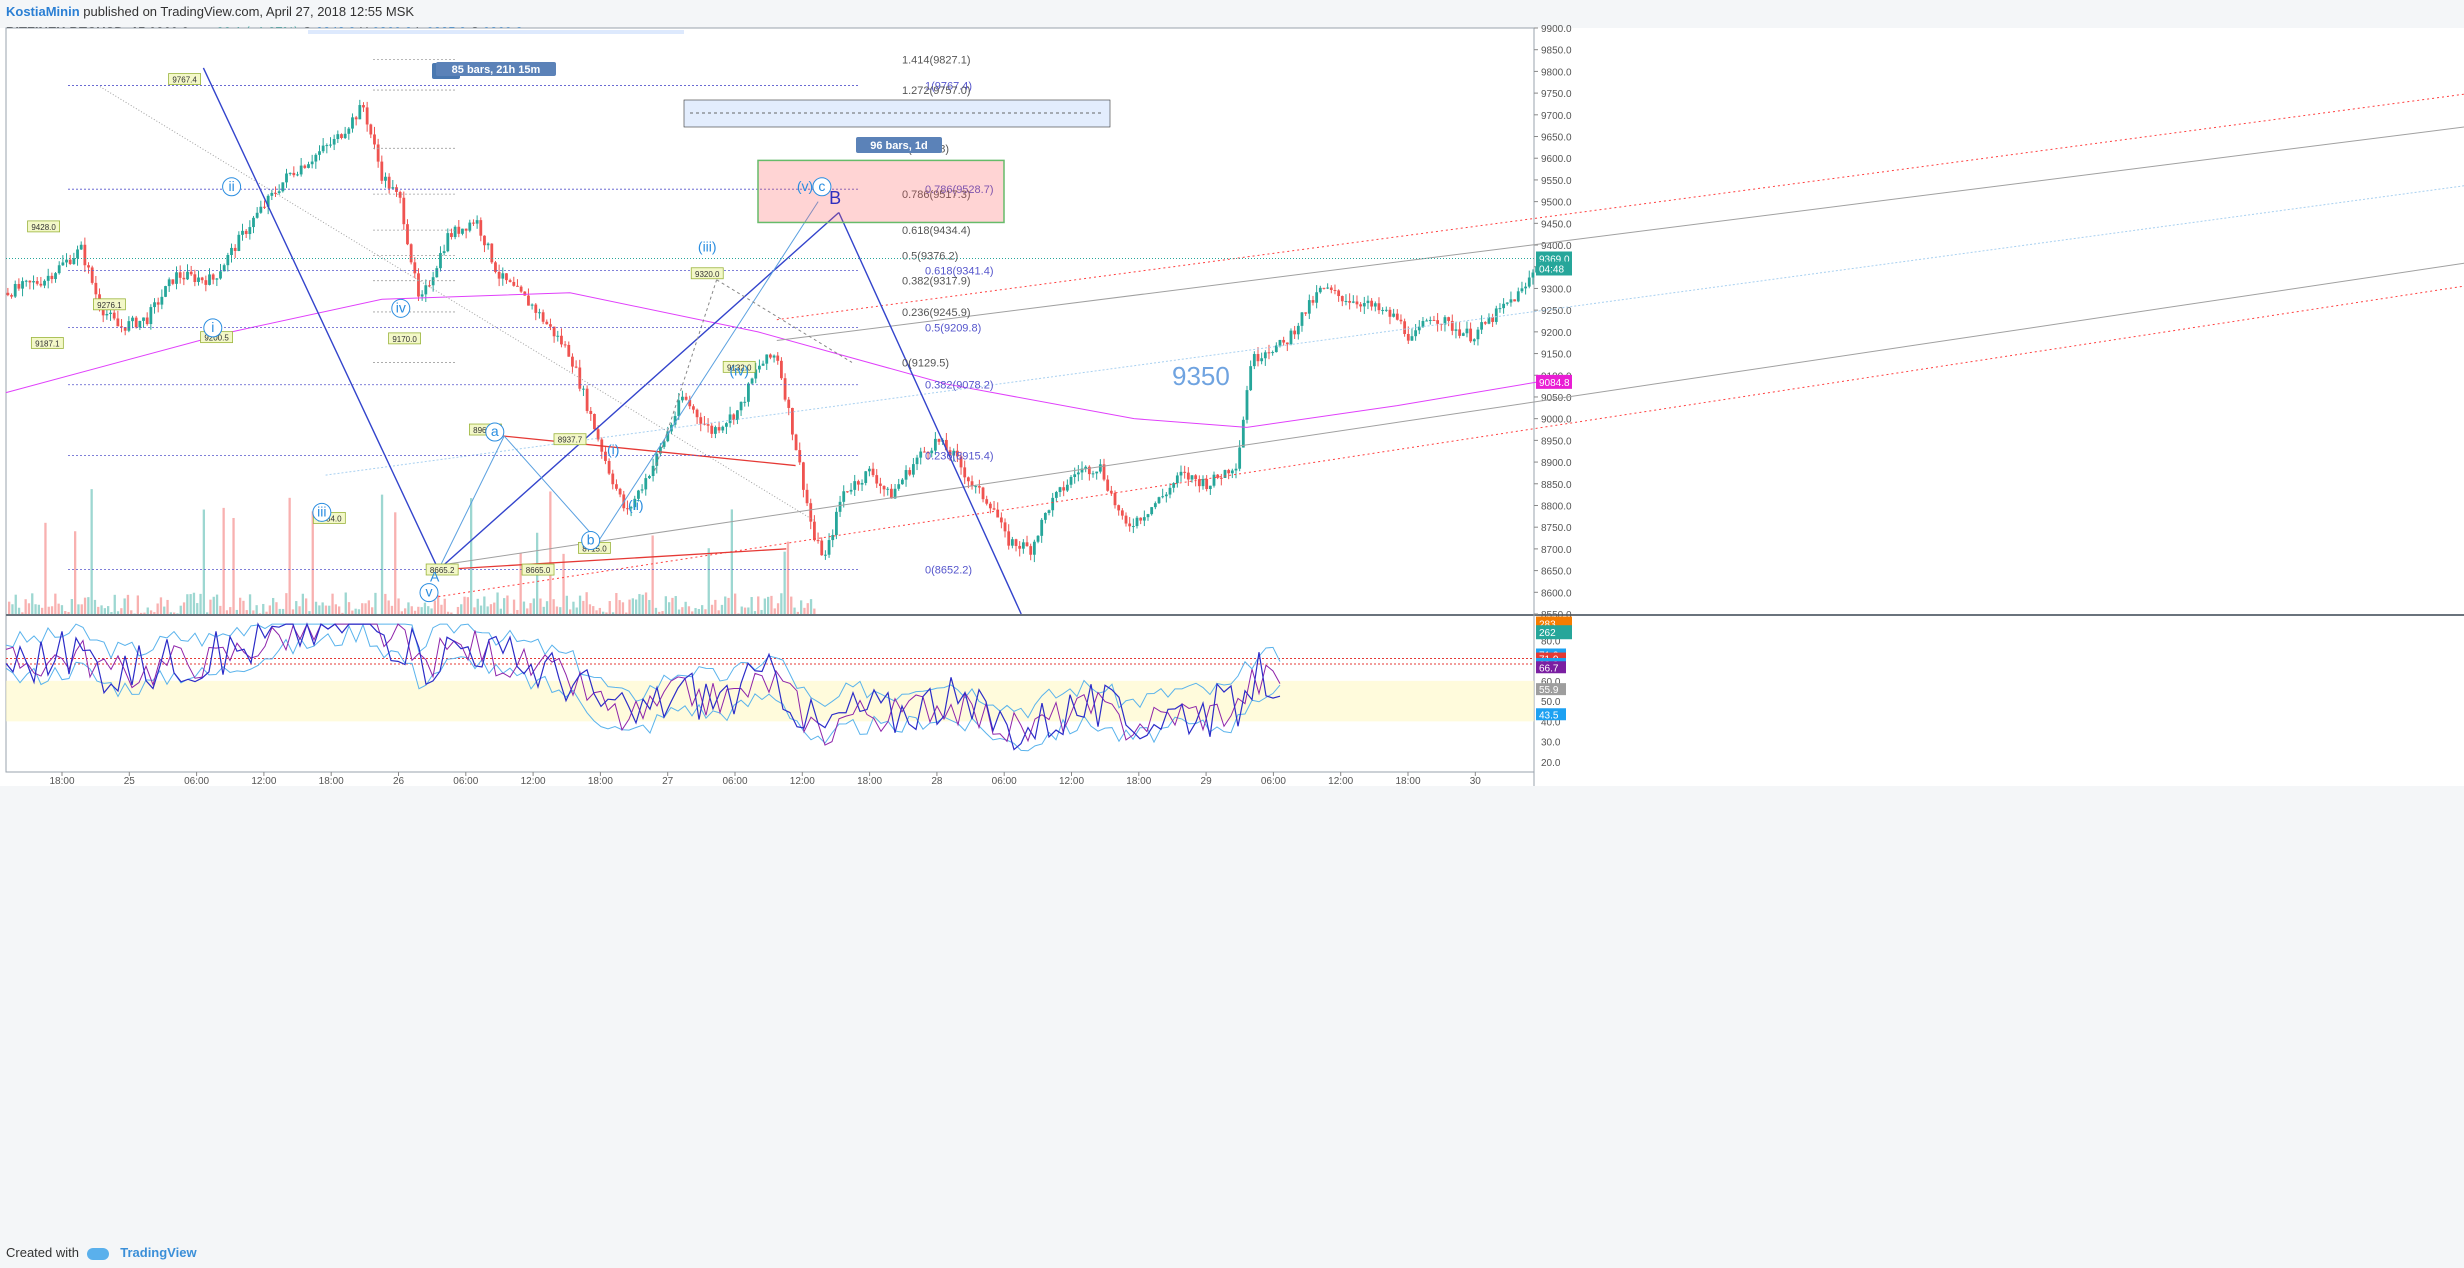 The height and width of the screenshot is (1268, 2464). What do you see at coordinates (1556, 116) in the screenshot?
I see `price-tick-label: 9700.0` at bounding box center [1556, 116].